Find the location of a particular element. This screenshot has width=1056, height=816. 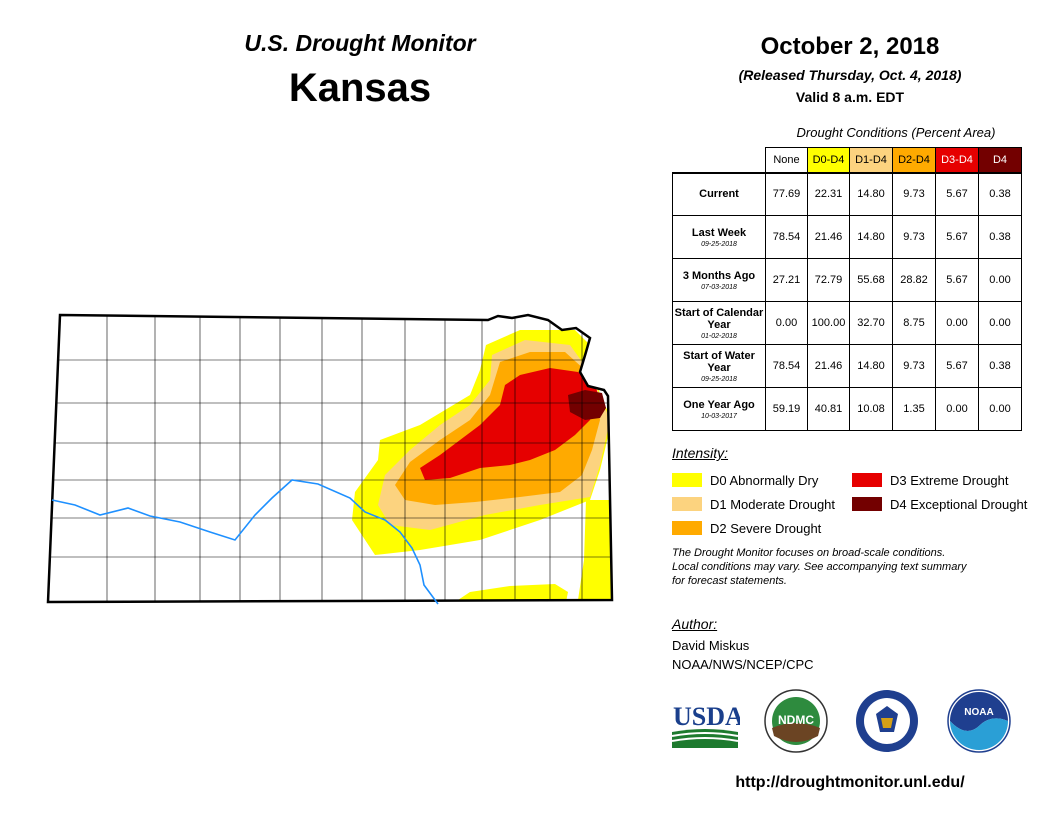

legend-swatch-d3 is located at coordinates (867, 480).